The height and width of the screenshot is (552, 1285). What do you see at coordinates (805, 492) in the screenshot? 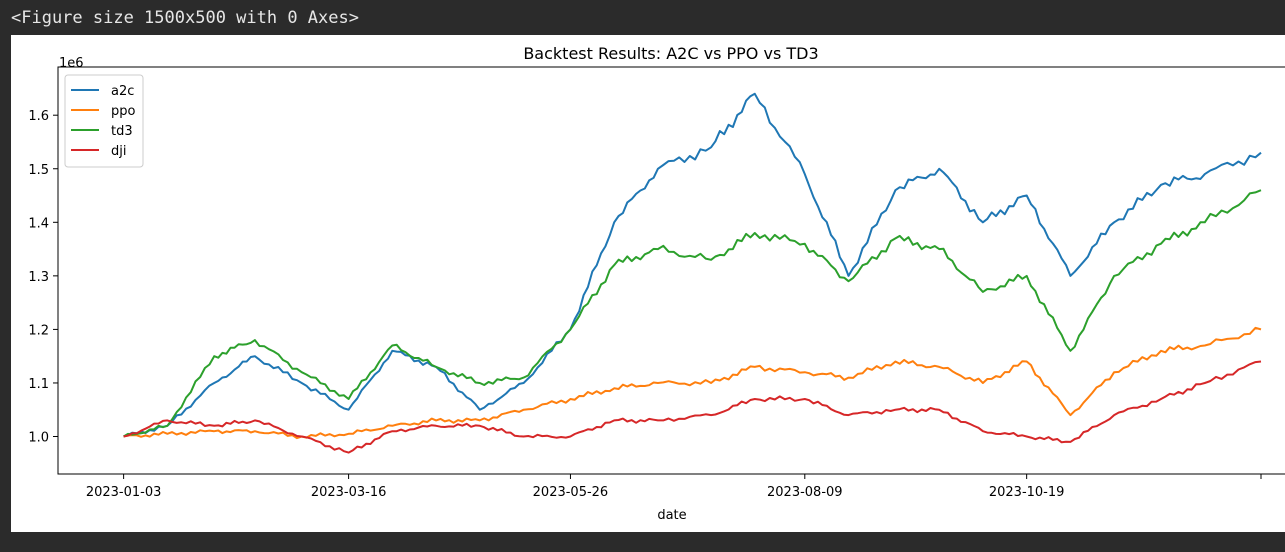
I see `x-tick-label: 2023-08-09` at bounding box center [805, 492].